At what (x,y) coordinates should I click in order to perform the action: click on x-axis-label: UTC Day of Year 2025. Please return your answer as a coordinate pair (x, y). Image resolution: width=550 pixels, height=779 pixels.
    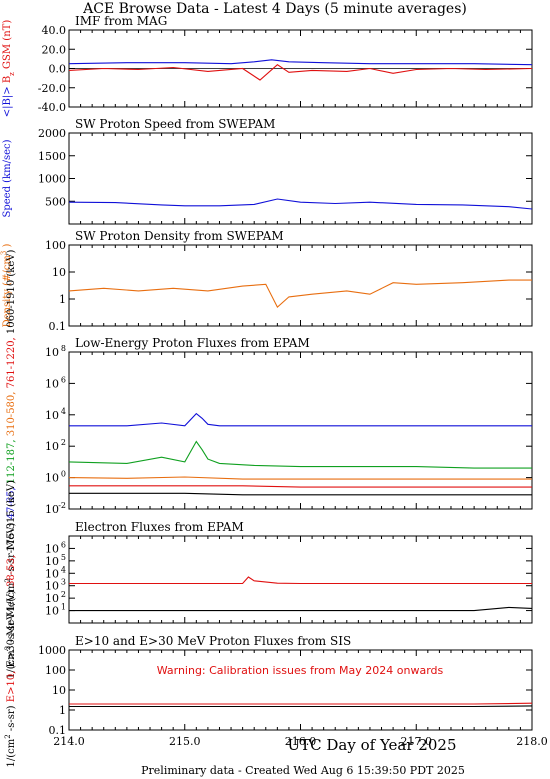
    Looking at the image, I should click on (372, 745).